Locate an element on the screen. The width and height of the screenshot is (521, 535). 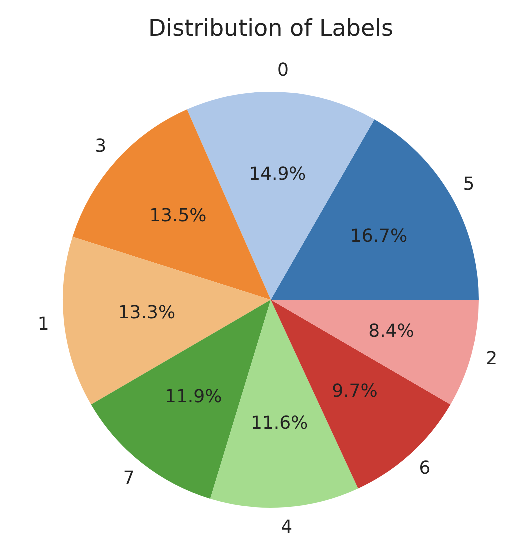
data-label: 11.6% is located at coordinates (279, 423).